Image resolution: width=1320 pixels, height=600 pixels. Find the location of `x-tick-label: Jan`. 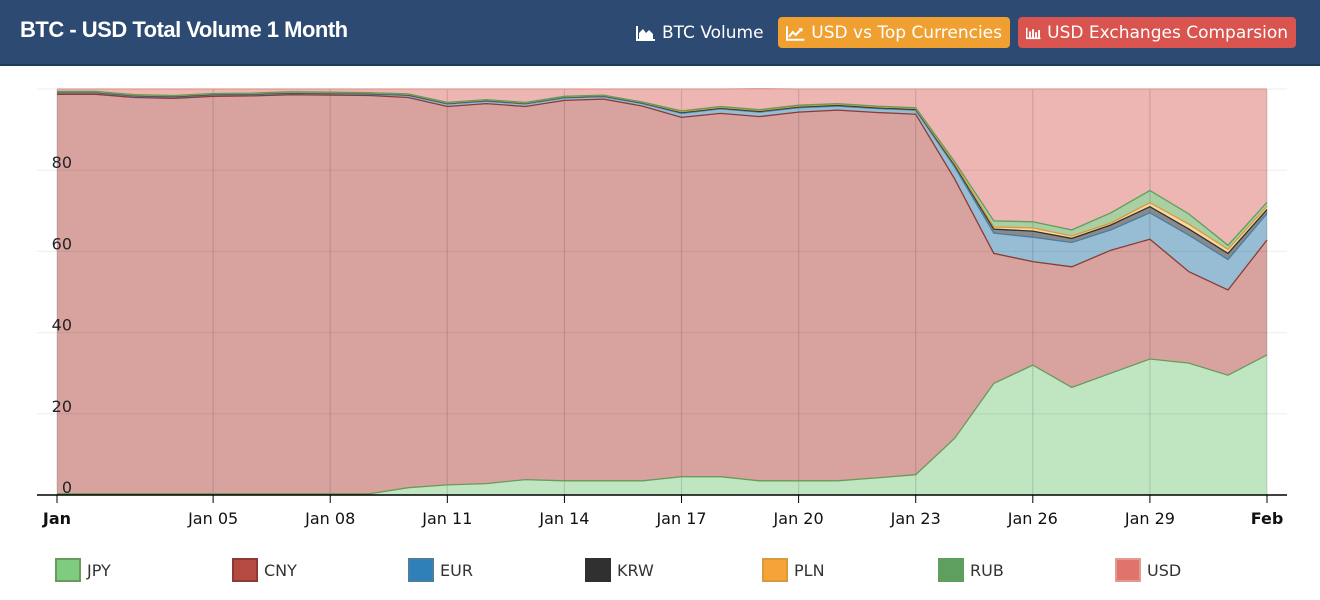

x-tick-label: Jan is located at coordinates (56, 518).